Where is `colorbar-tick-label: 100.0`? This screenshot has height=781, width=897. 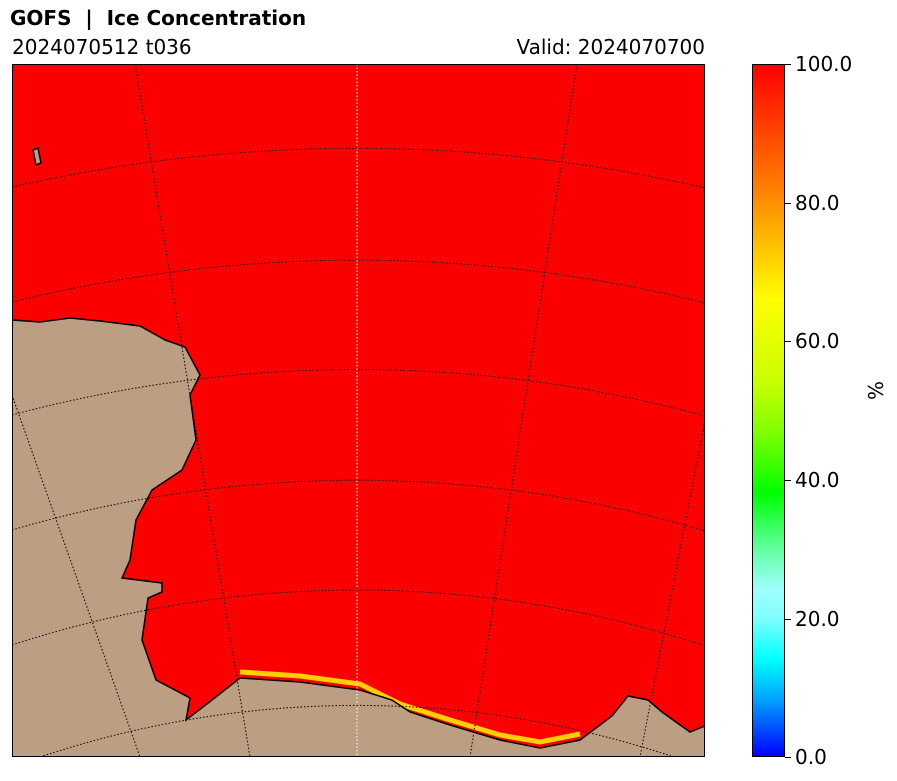 colorbar-tick-label: 100.0 is located at coordinates (824, 64).